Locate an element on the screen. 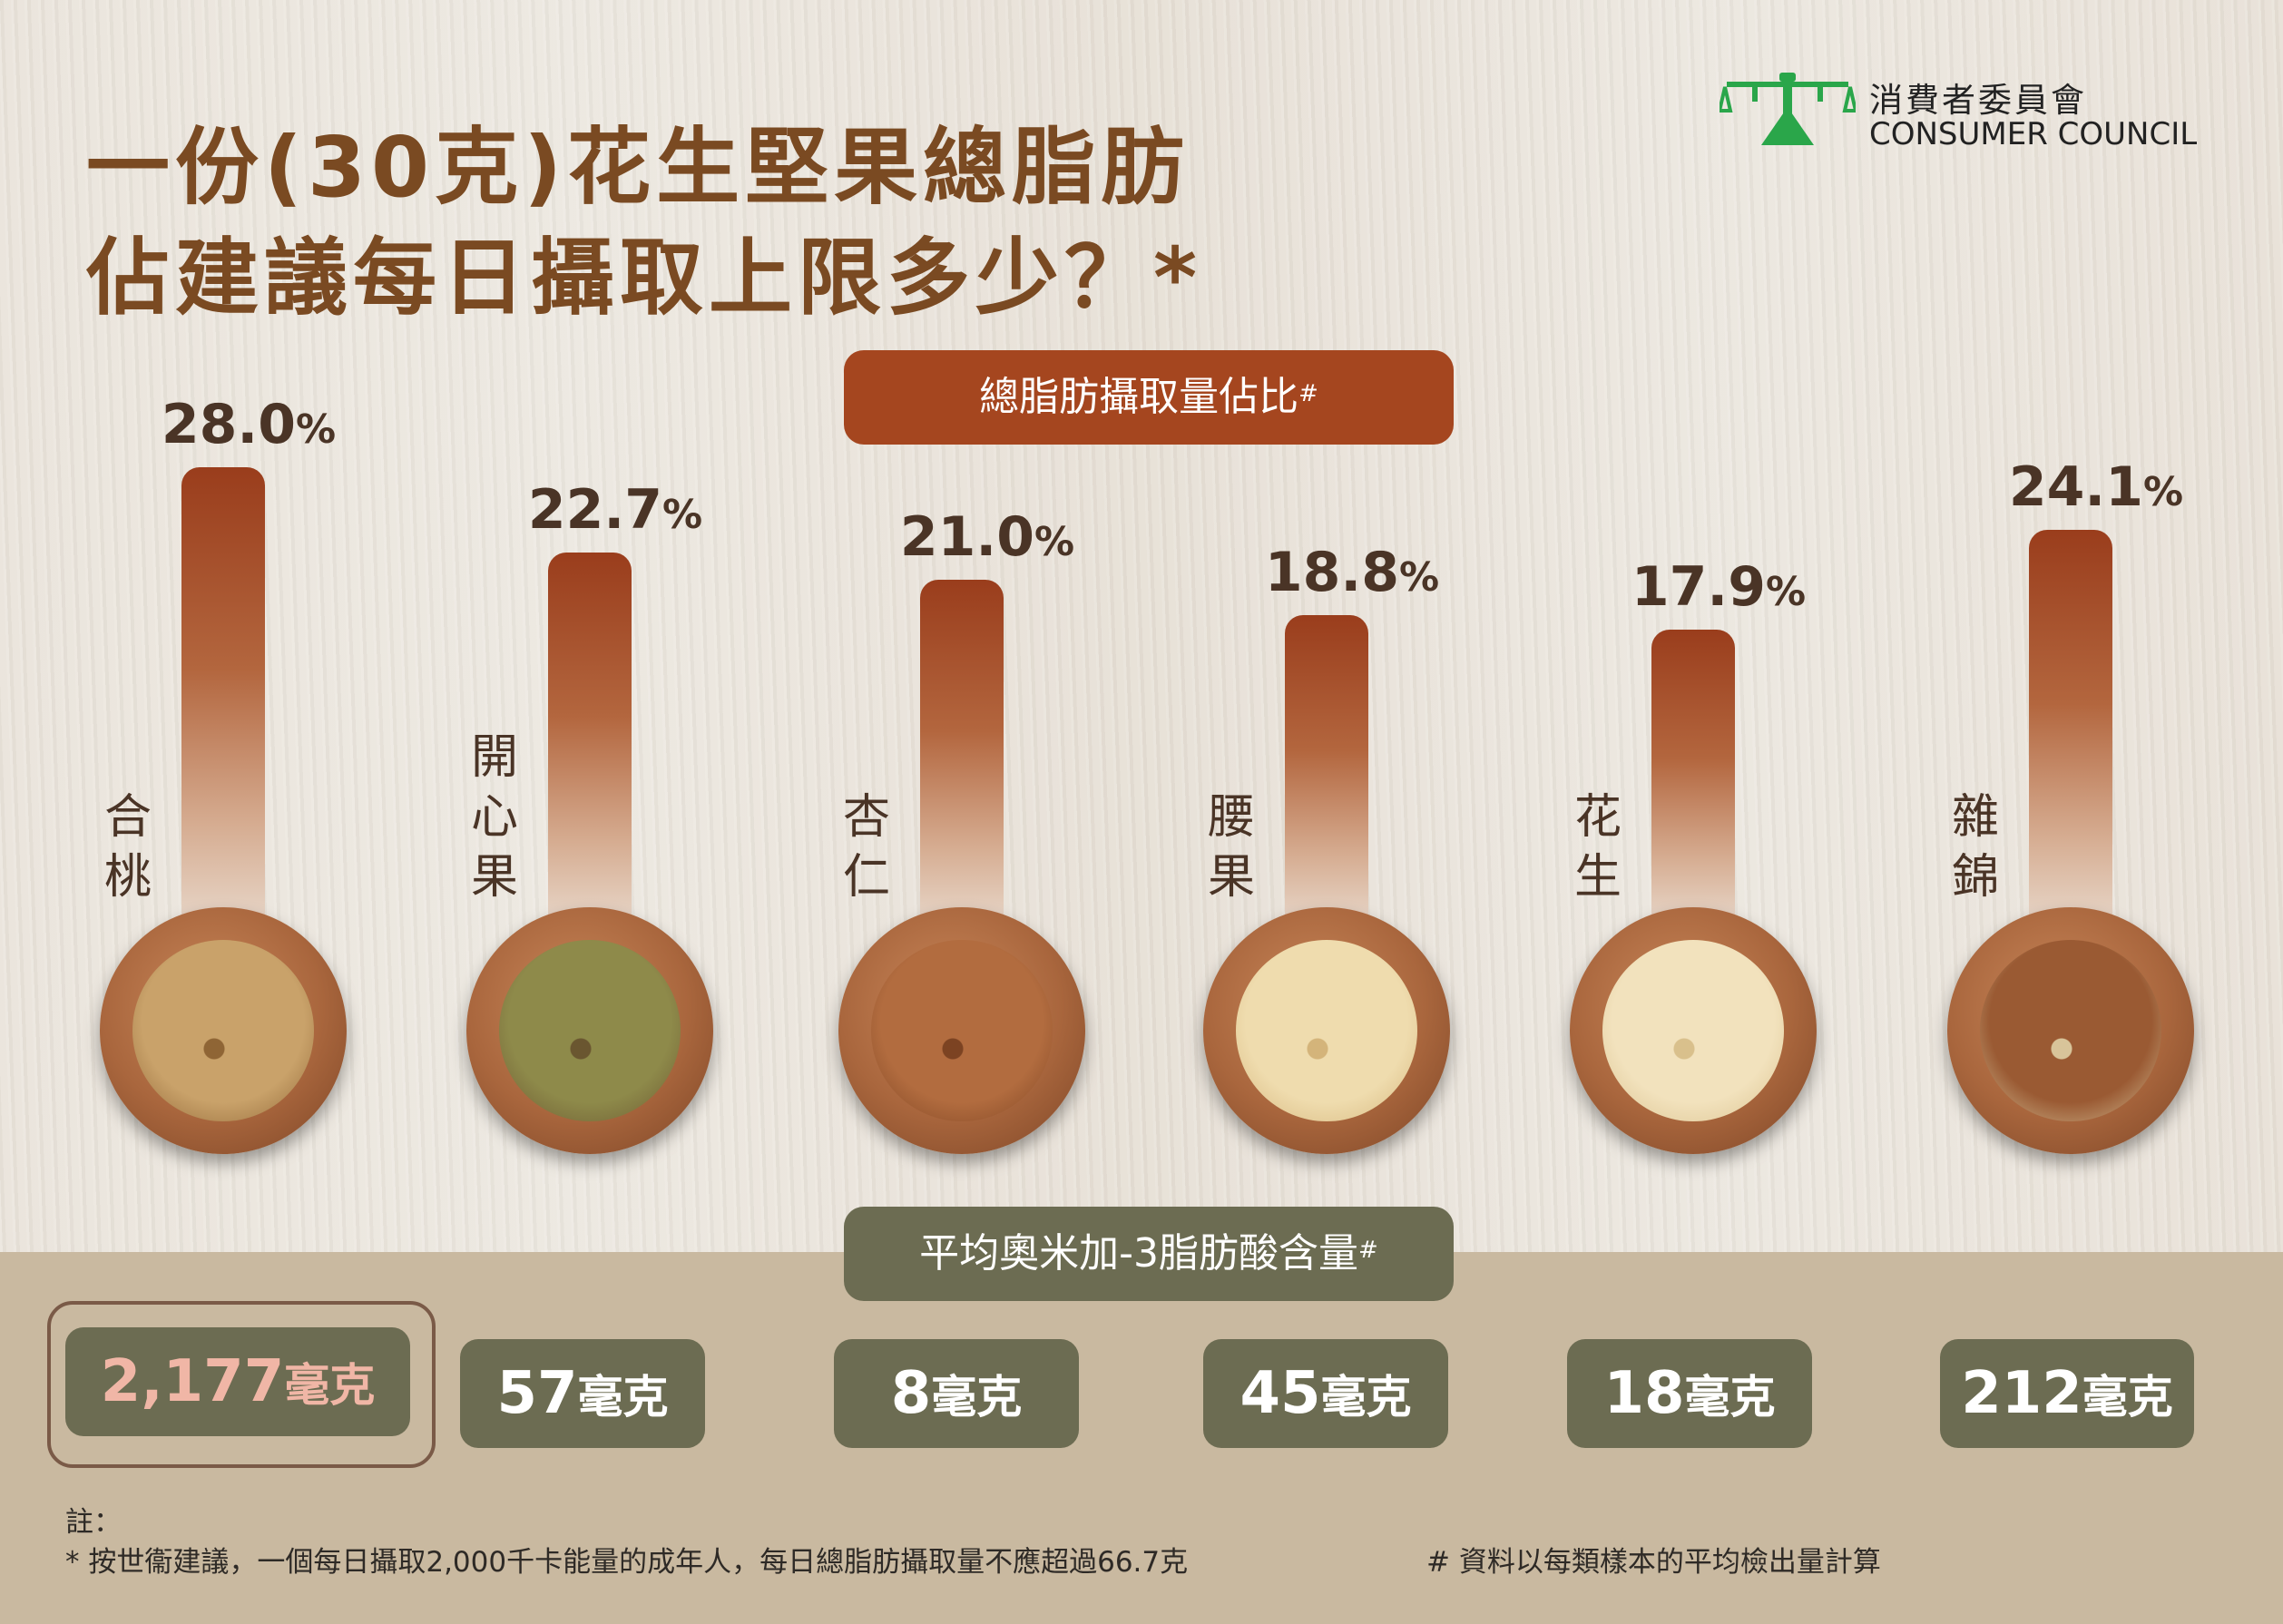 This screenshot has width=2283, height=1624. omega3-value-5: 212毫克 is located at coordinates (2067, 1393).